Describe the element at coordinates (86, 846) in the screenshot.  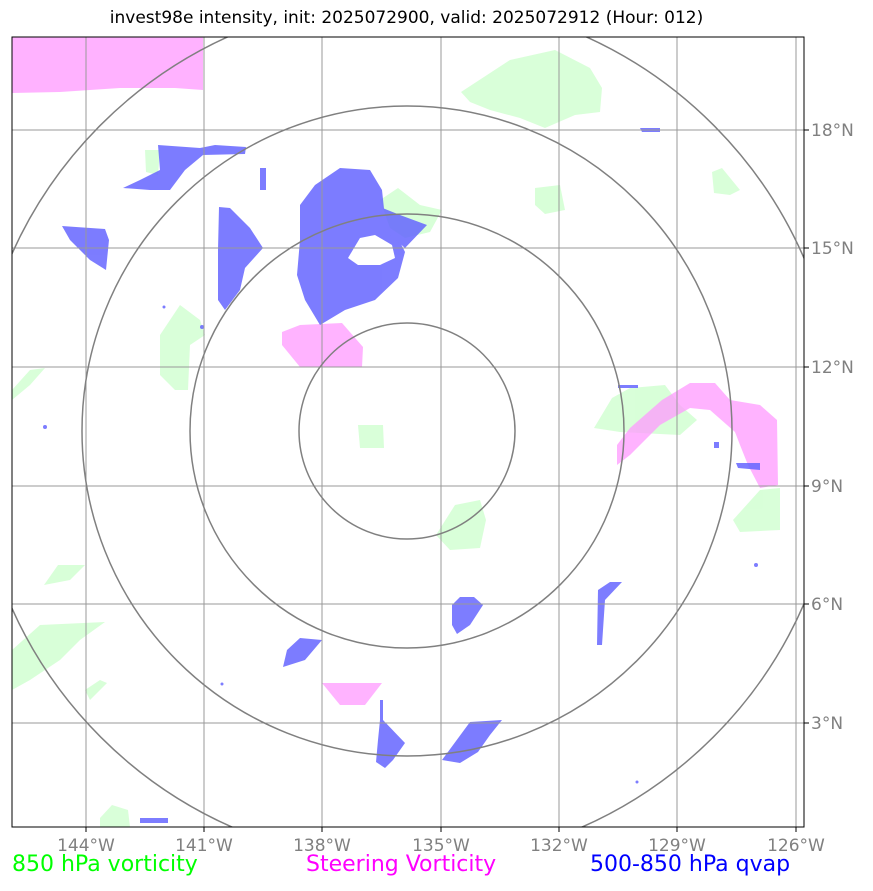
I see `lon-tick-label: 144°W` at that location.